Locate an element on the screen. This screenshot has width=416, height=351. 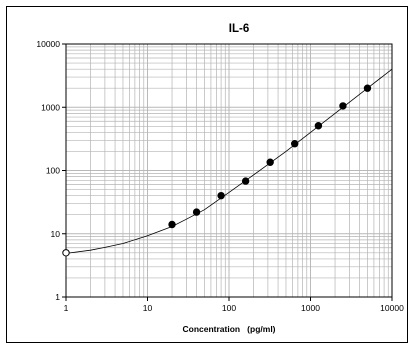
y-axis-ticks: 1 10 100 1000 10000 is located at coordinates (51, 170).